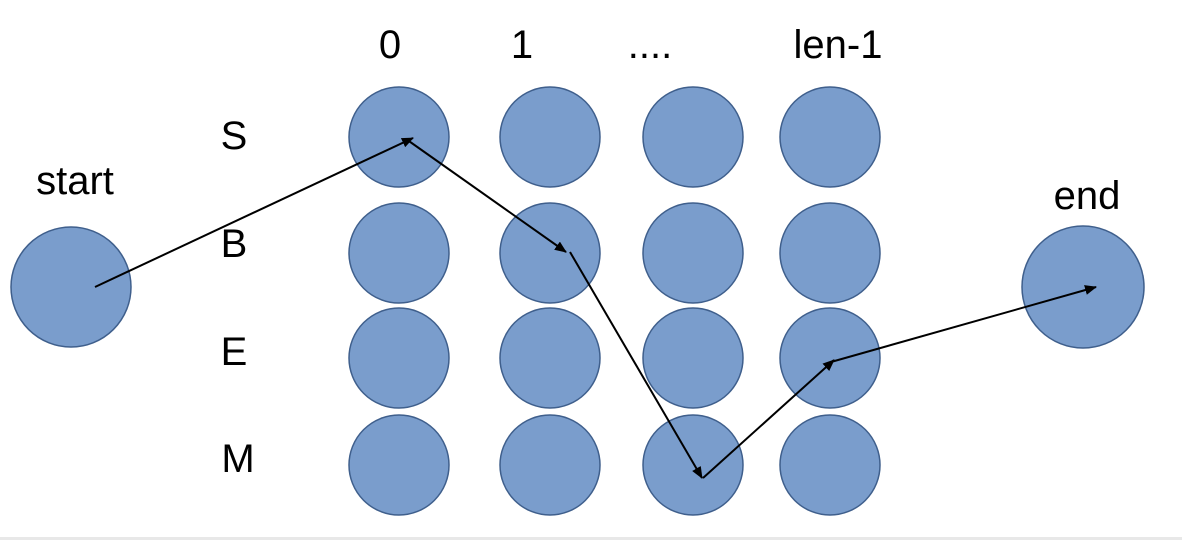 This screenshot has height=540, width=1182. What do you see at coordinates (234, 244) in the screenshot?
I see `row-label-B: B` at bounding box center [234, 244].